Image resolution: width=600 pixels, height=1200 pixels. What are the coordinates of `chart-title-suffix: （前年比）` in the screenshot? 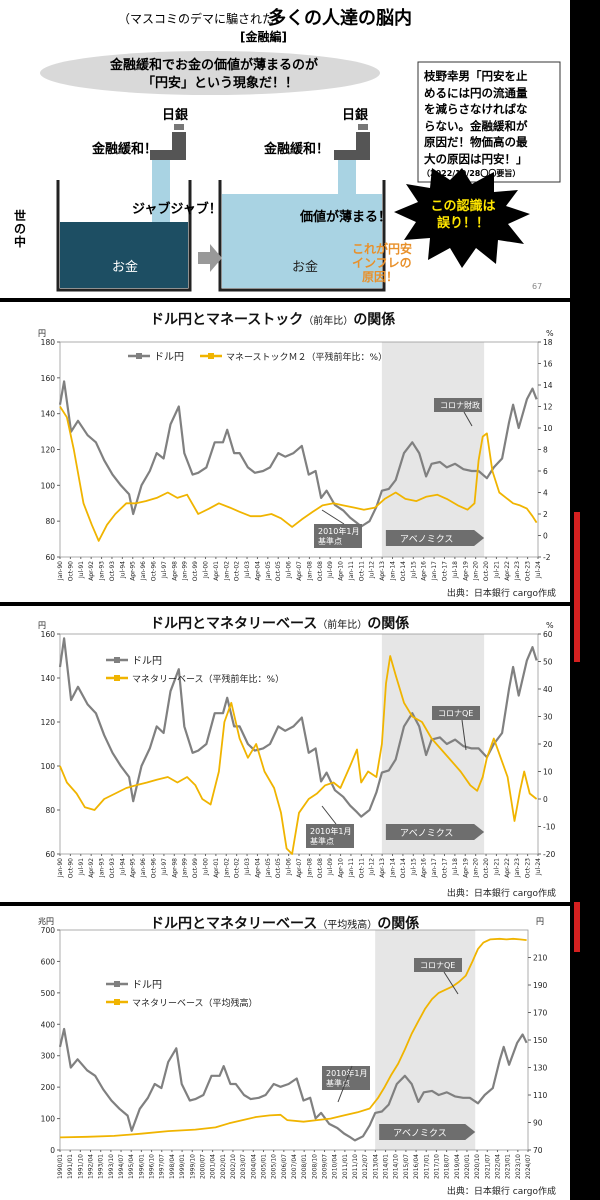 It's located at (342, 624).